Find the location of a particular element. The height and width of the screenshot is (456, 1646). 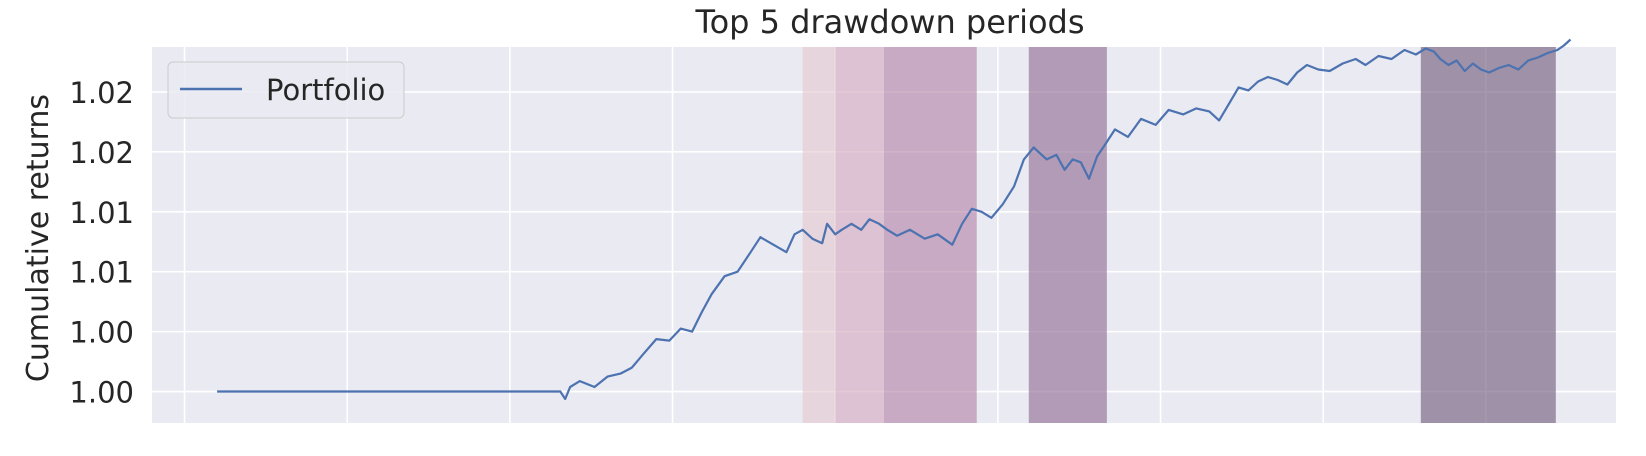

legend-entry-portfolio: Portfolio is located at coordinates (325, 90).